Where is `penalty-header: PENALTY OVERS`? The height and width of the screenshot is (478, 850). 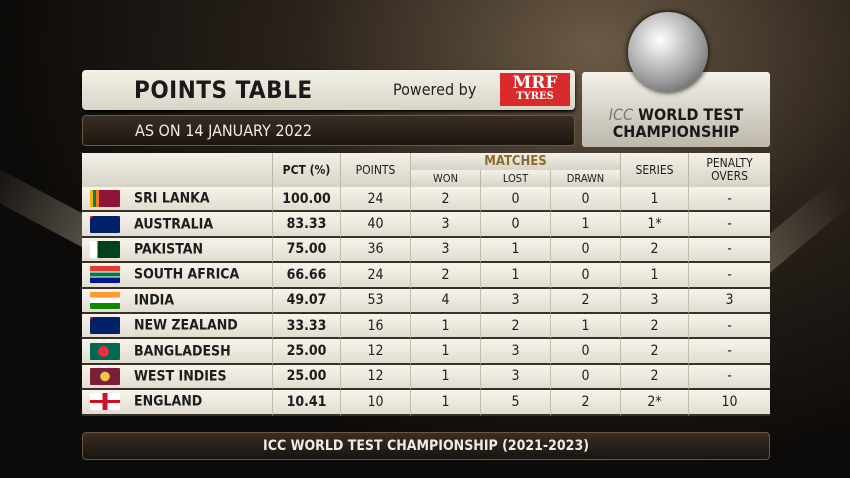 penalty-header: PENALTY OVERS is located at coordinates (729, 170).